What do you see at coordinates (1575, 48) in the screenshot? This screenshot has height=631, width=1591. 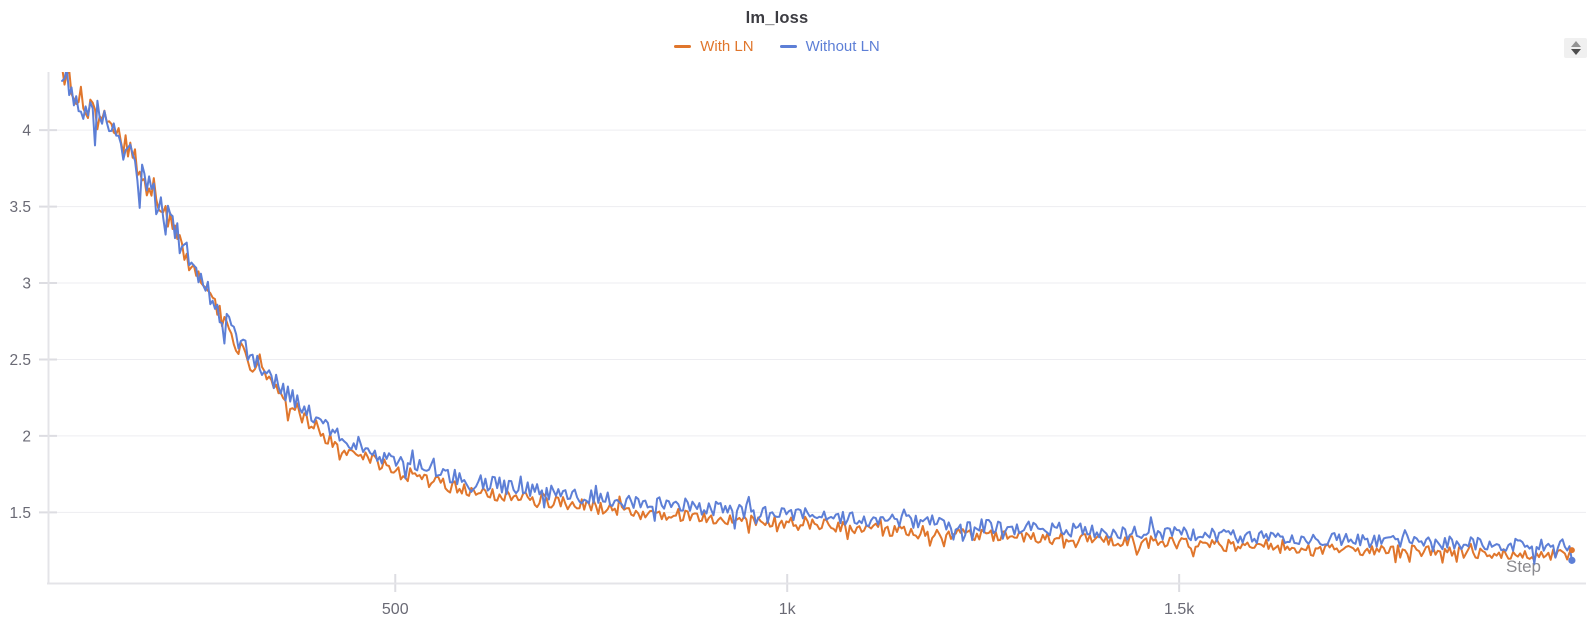 I see `panel-resize-button` at bounding box center [1575, 48].